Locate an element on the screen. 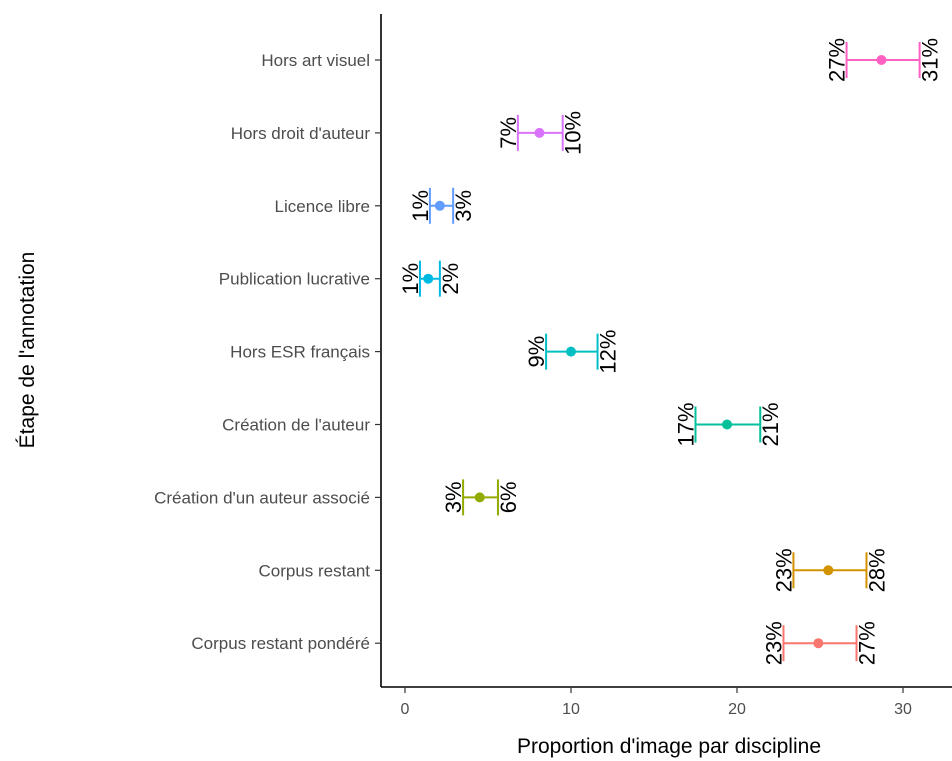  y-tick-label: Hors ESR français is located at coordinates (300, 352).